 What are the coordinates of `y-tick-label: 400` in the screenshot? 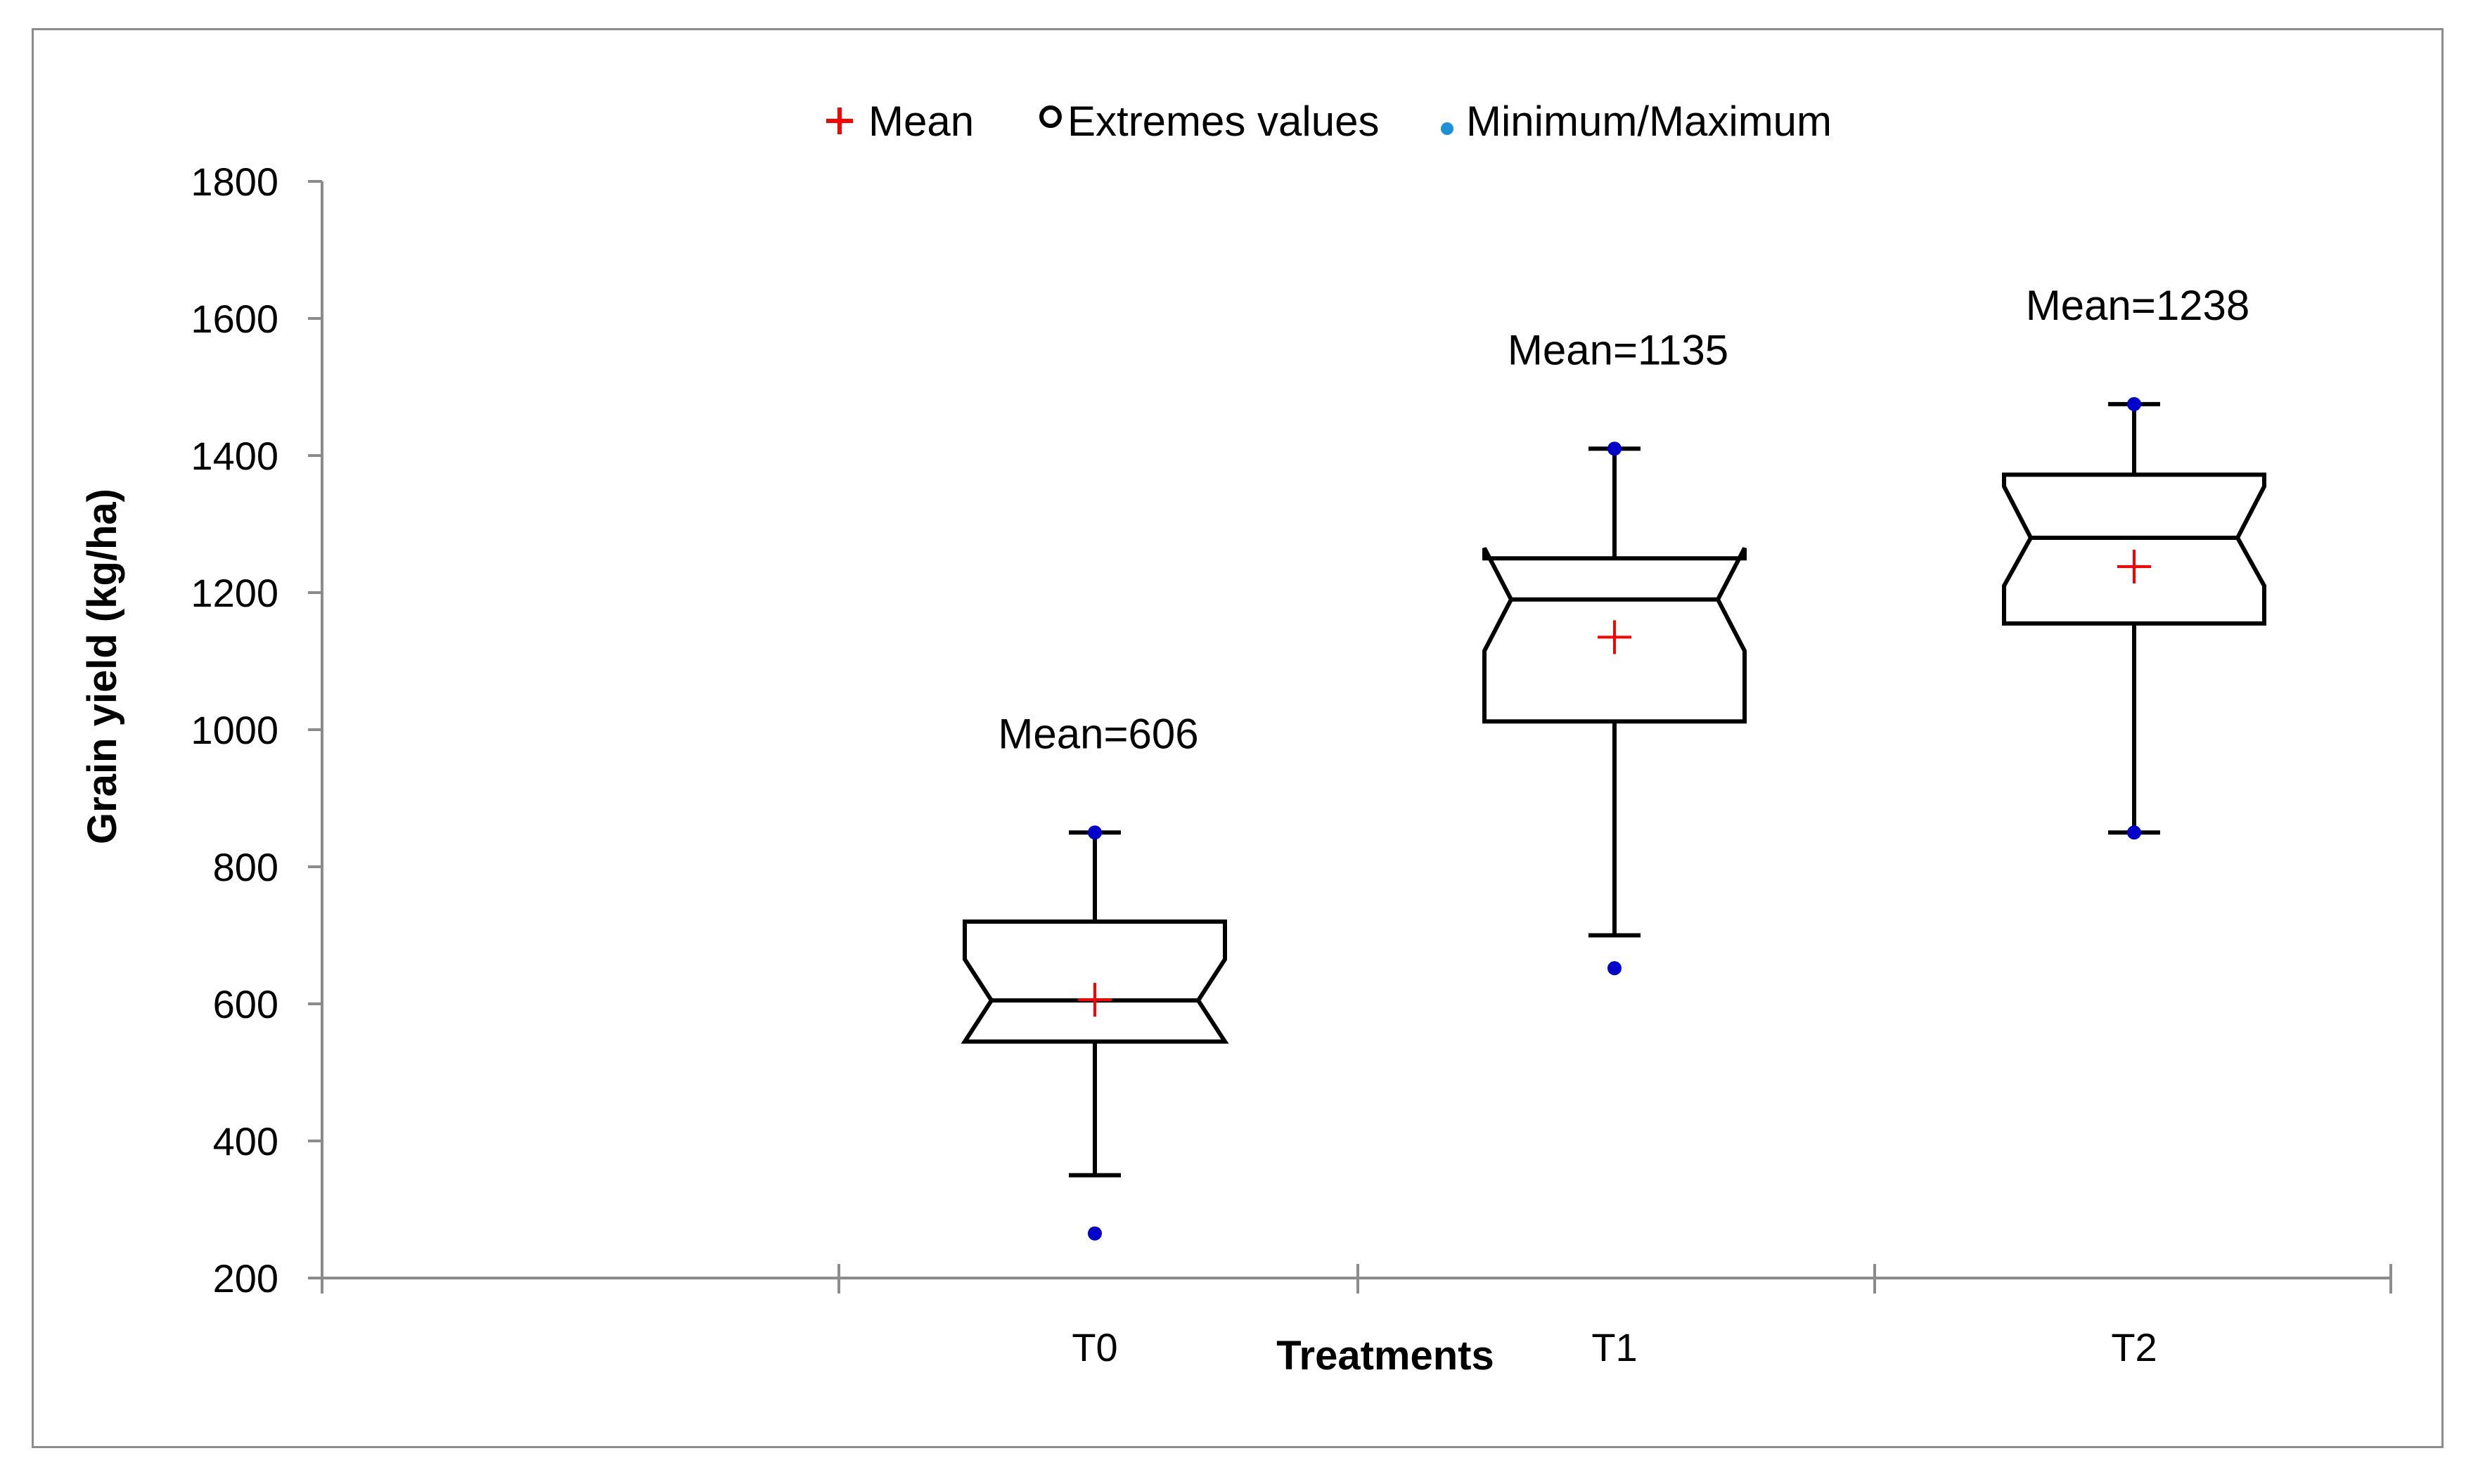 It's located at (245, 1141).